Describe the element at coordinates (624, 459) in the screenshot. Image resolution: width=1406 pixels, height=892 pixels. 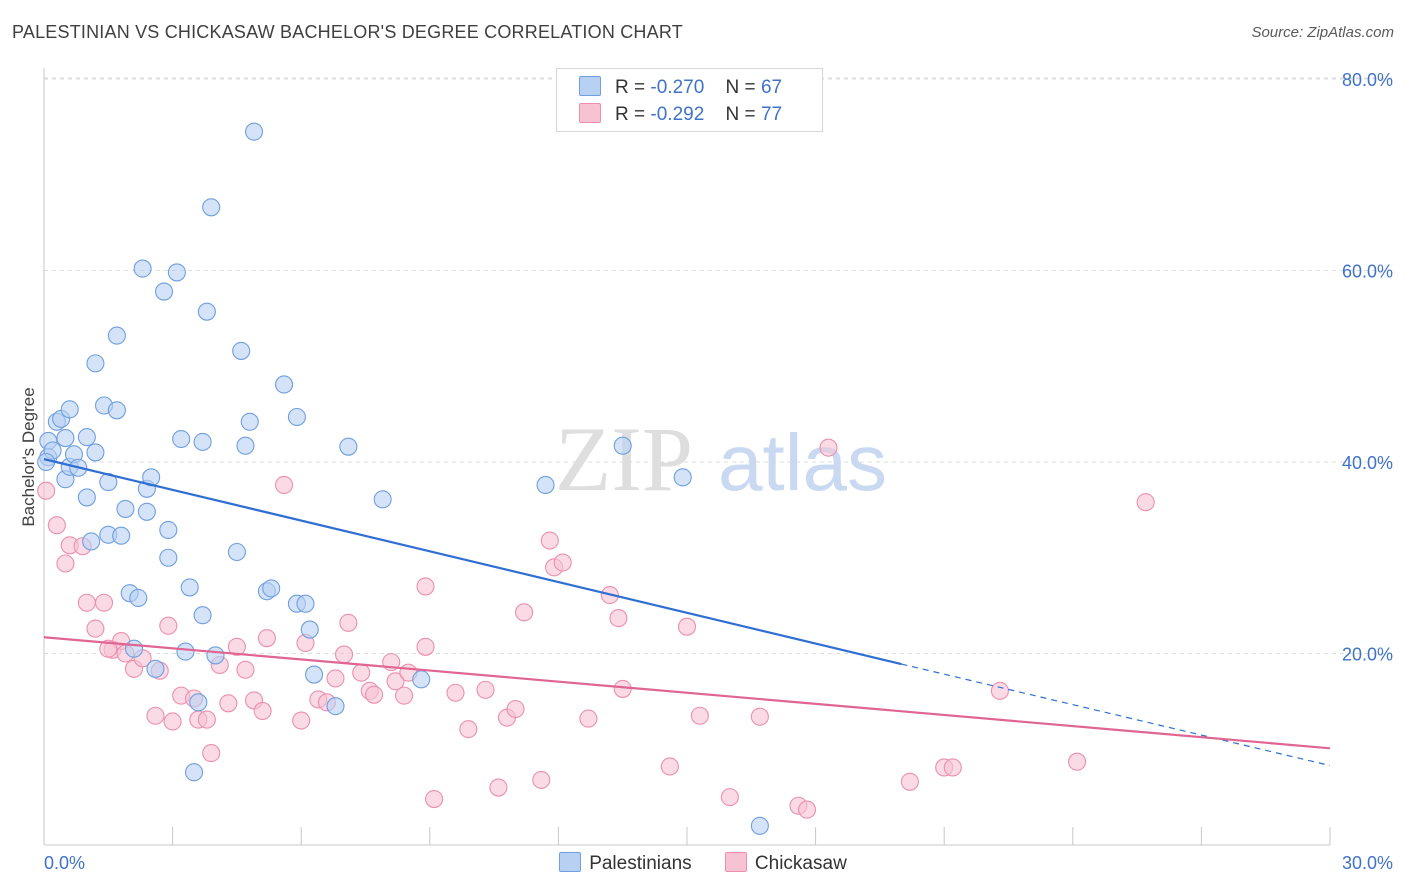
I see `watermark-zip: ZIP` at that location.